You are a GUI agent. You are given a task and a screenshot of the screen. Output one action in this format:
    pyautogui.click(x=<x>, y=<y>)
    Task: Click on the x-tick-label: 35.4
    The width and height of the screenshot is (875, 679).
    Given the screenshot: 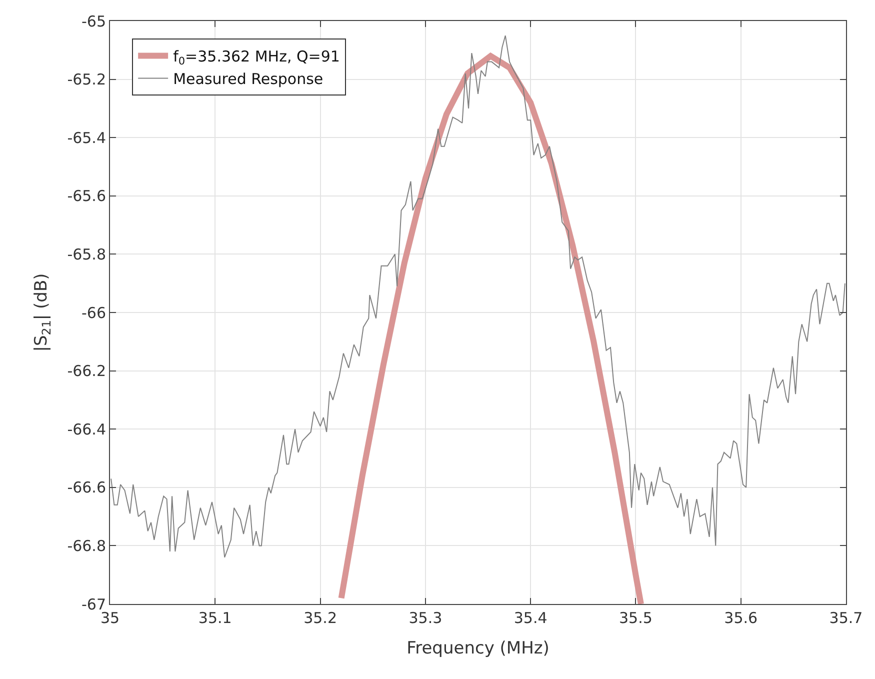 What is the action you would take?
    pyautogui.click(x=531, y=618)
    